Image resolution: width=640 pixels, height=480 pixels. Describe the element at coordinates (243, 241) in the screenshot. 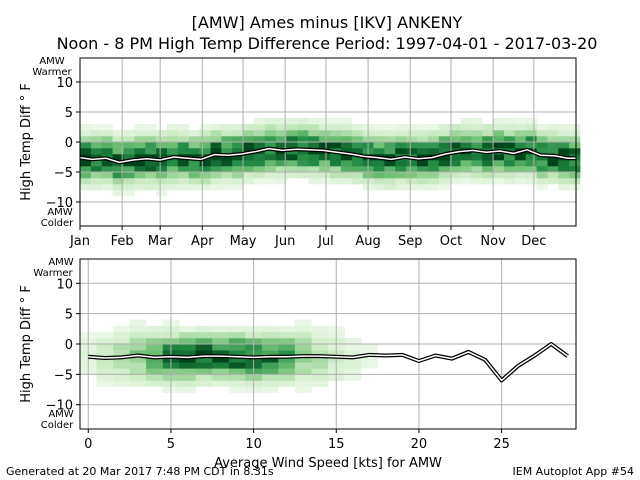

I see `x-tick-label: May` at that location.